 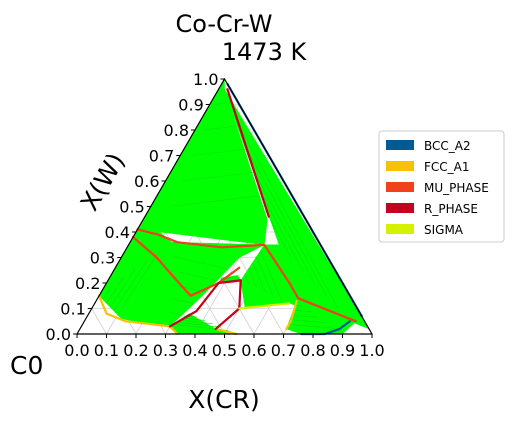 What do you see at coordinates (117, 232) in the screenshot?
I see `y-tick-label: 0.4` at bounding box center [117, 232].